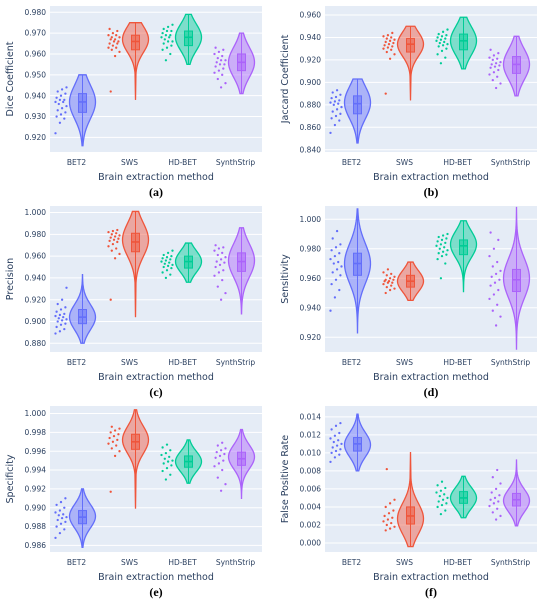 The width and height of the screenshot is (550, 599). I want to click on series-sws, so click(403, 281).